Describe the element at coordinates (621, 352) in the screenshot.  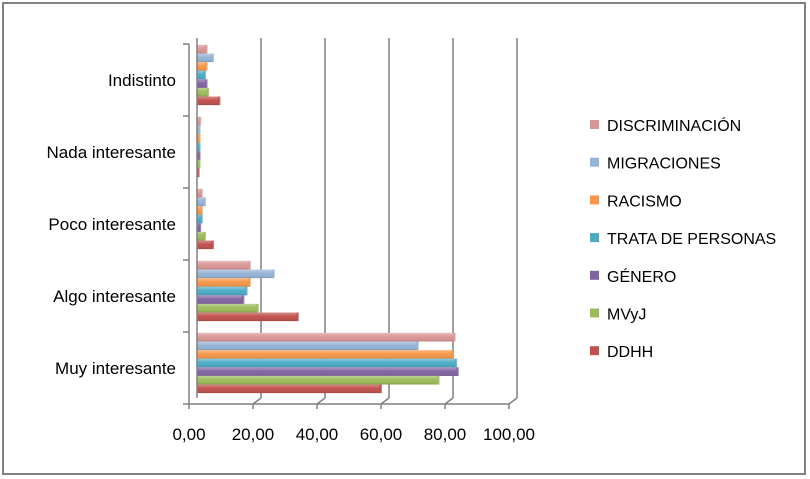
I see `legend-item: DDHH` at that location.